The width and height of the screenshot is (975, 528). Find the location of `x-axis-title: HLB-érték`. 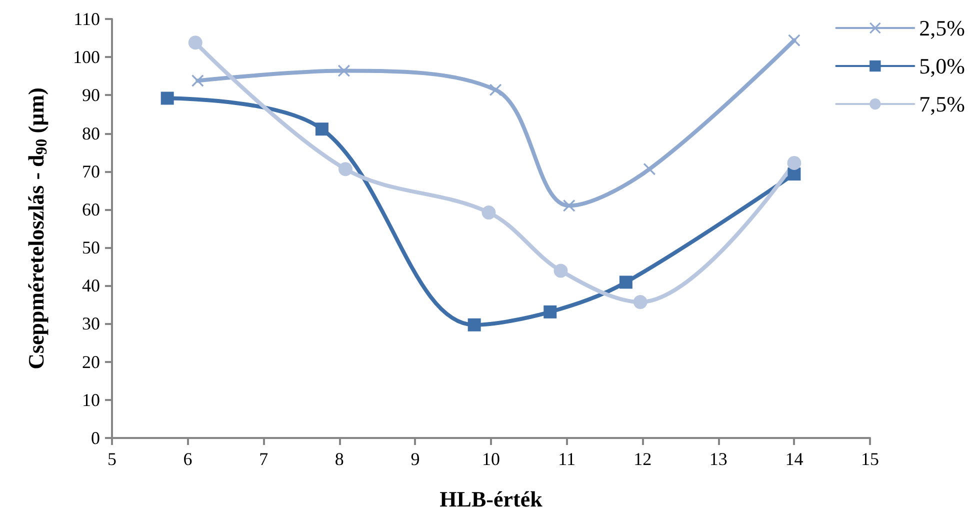

x-axis-title: HLB-érték is located at coordinates (492, 499).